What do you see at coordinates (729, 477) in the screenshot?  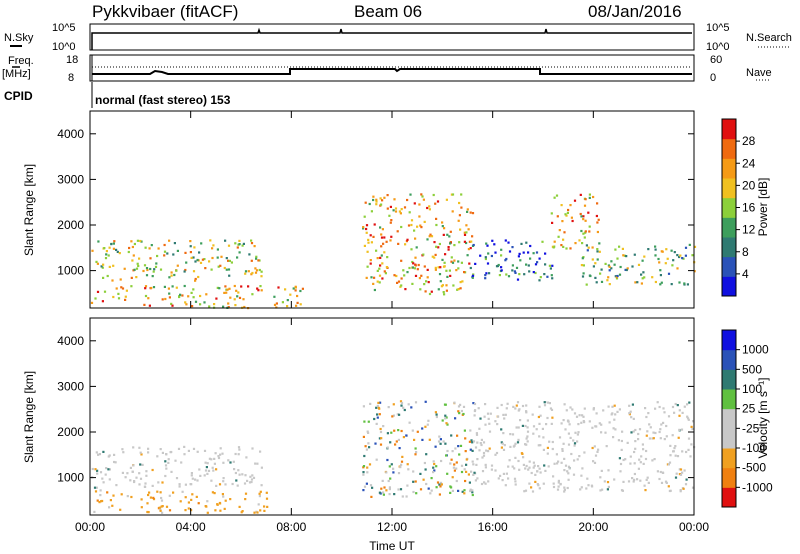 I see `colorbar-segment` at bounding box center [729, 477].